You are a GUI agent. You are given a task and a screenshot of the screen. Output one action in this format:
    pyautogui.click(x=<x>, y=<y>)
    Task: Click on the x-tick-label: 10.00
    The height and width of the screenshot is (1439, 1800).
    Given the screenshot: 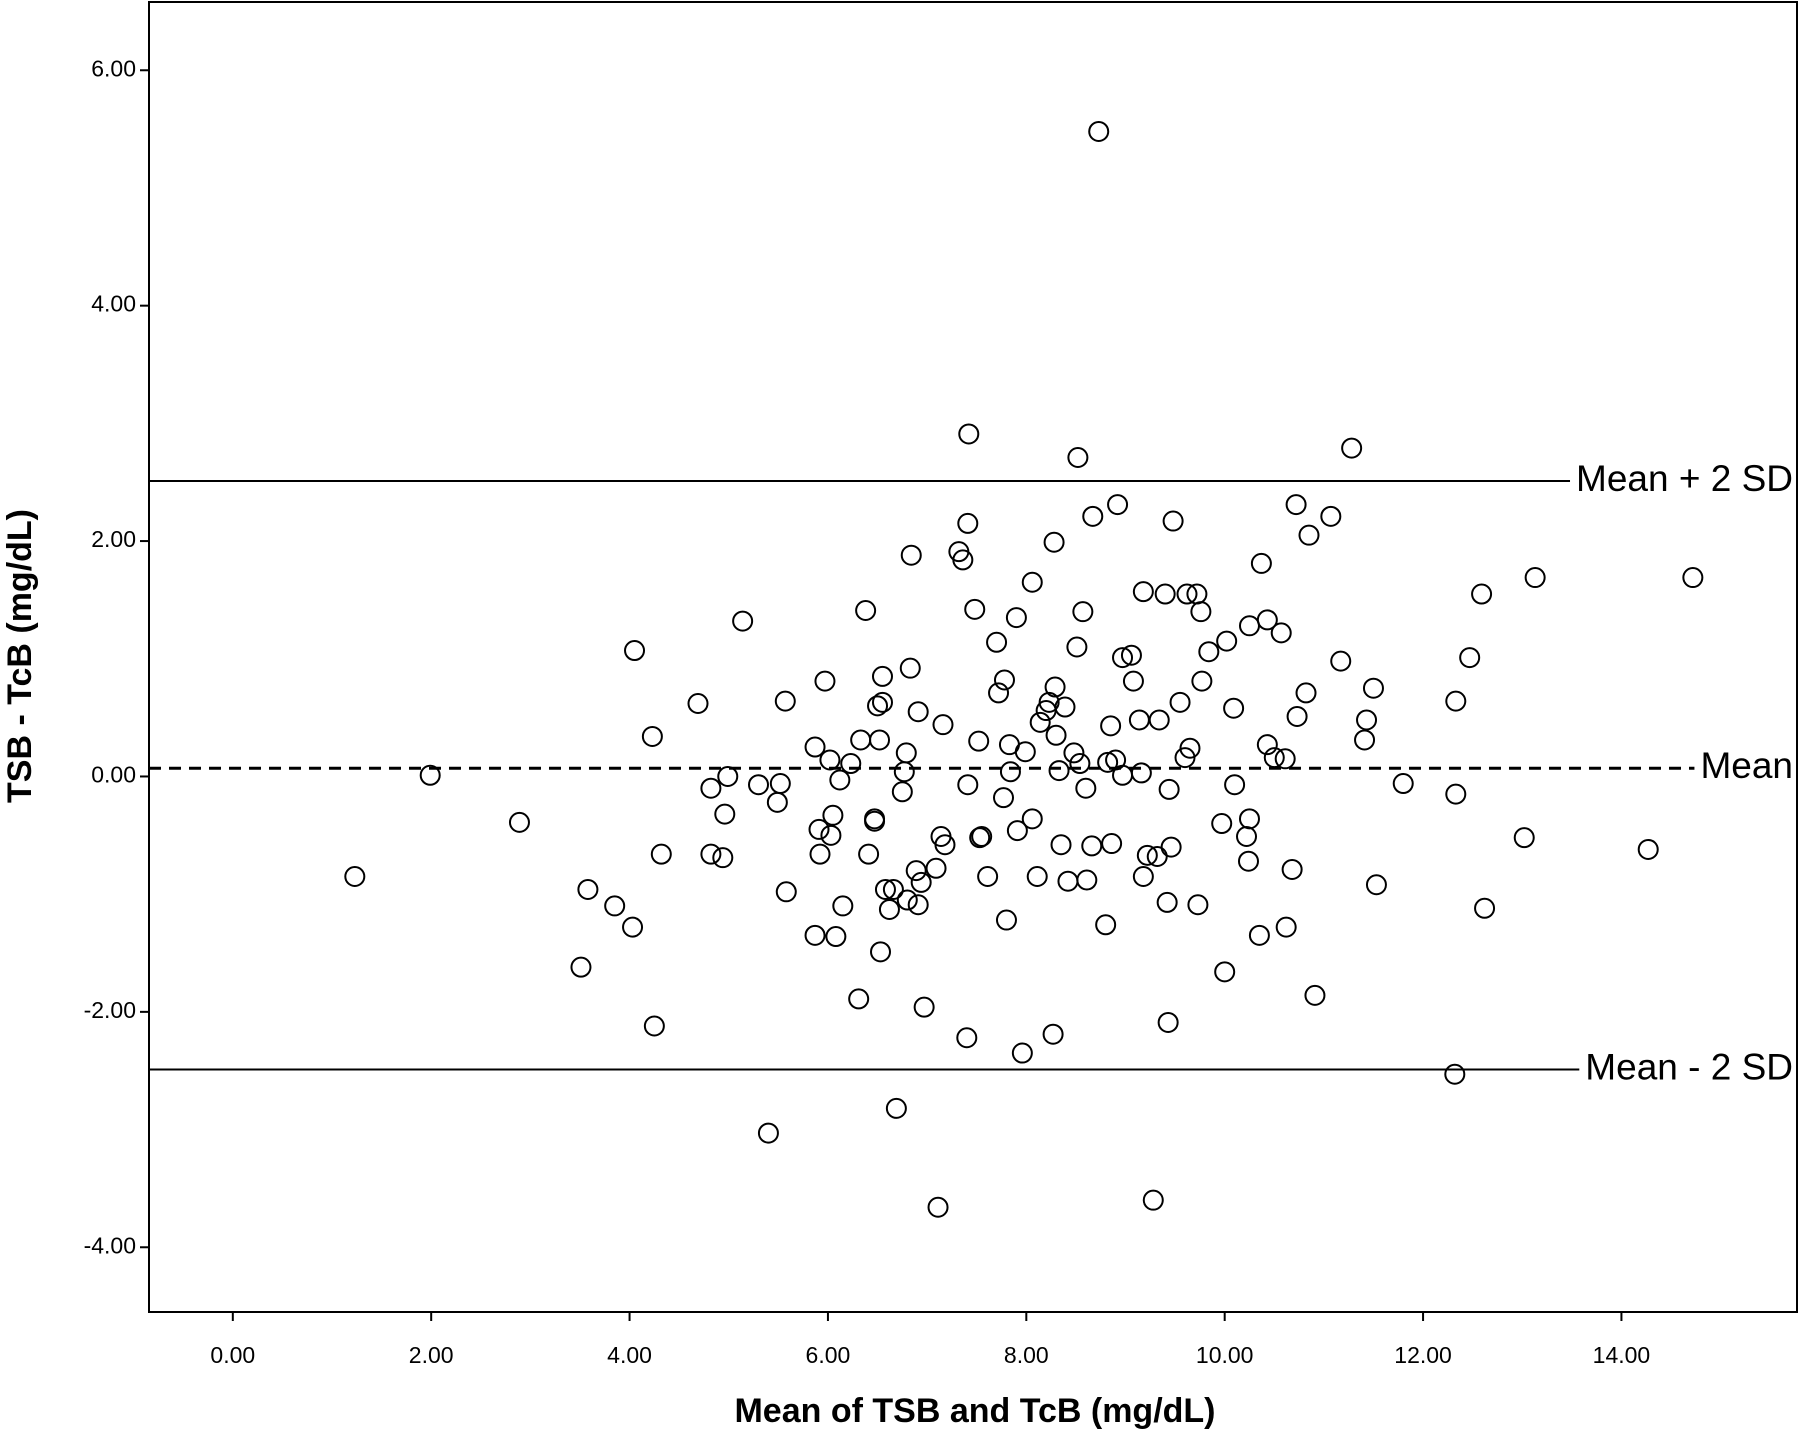 What is the action you would take?
    pyautogui.click(x=1225, y=1355)
    